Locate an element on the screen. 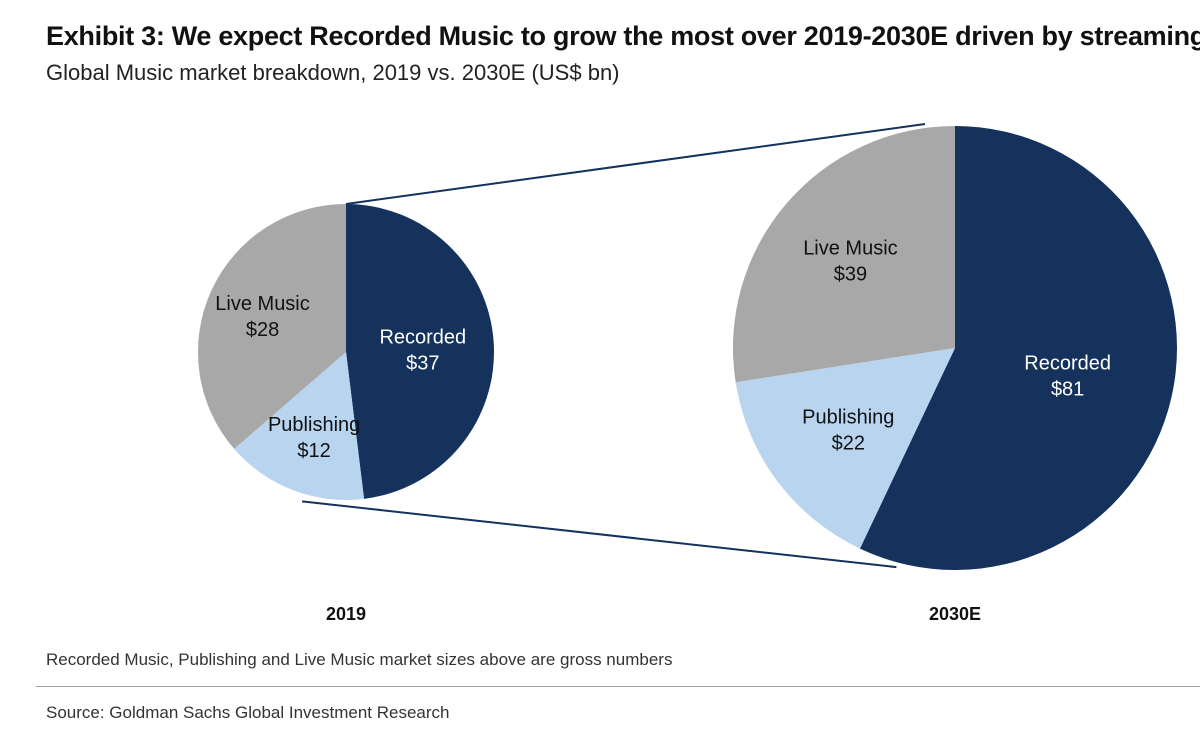  pie-2030E-value-recorded: $81 is located at coordinates (1067, 389).